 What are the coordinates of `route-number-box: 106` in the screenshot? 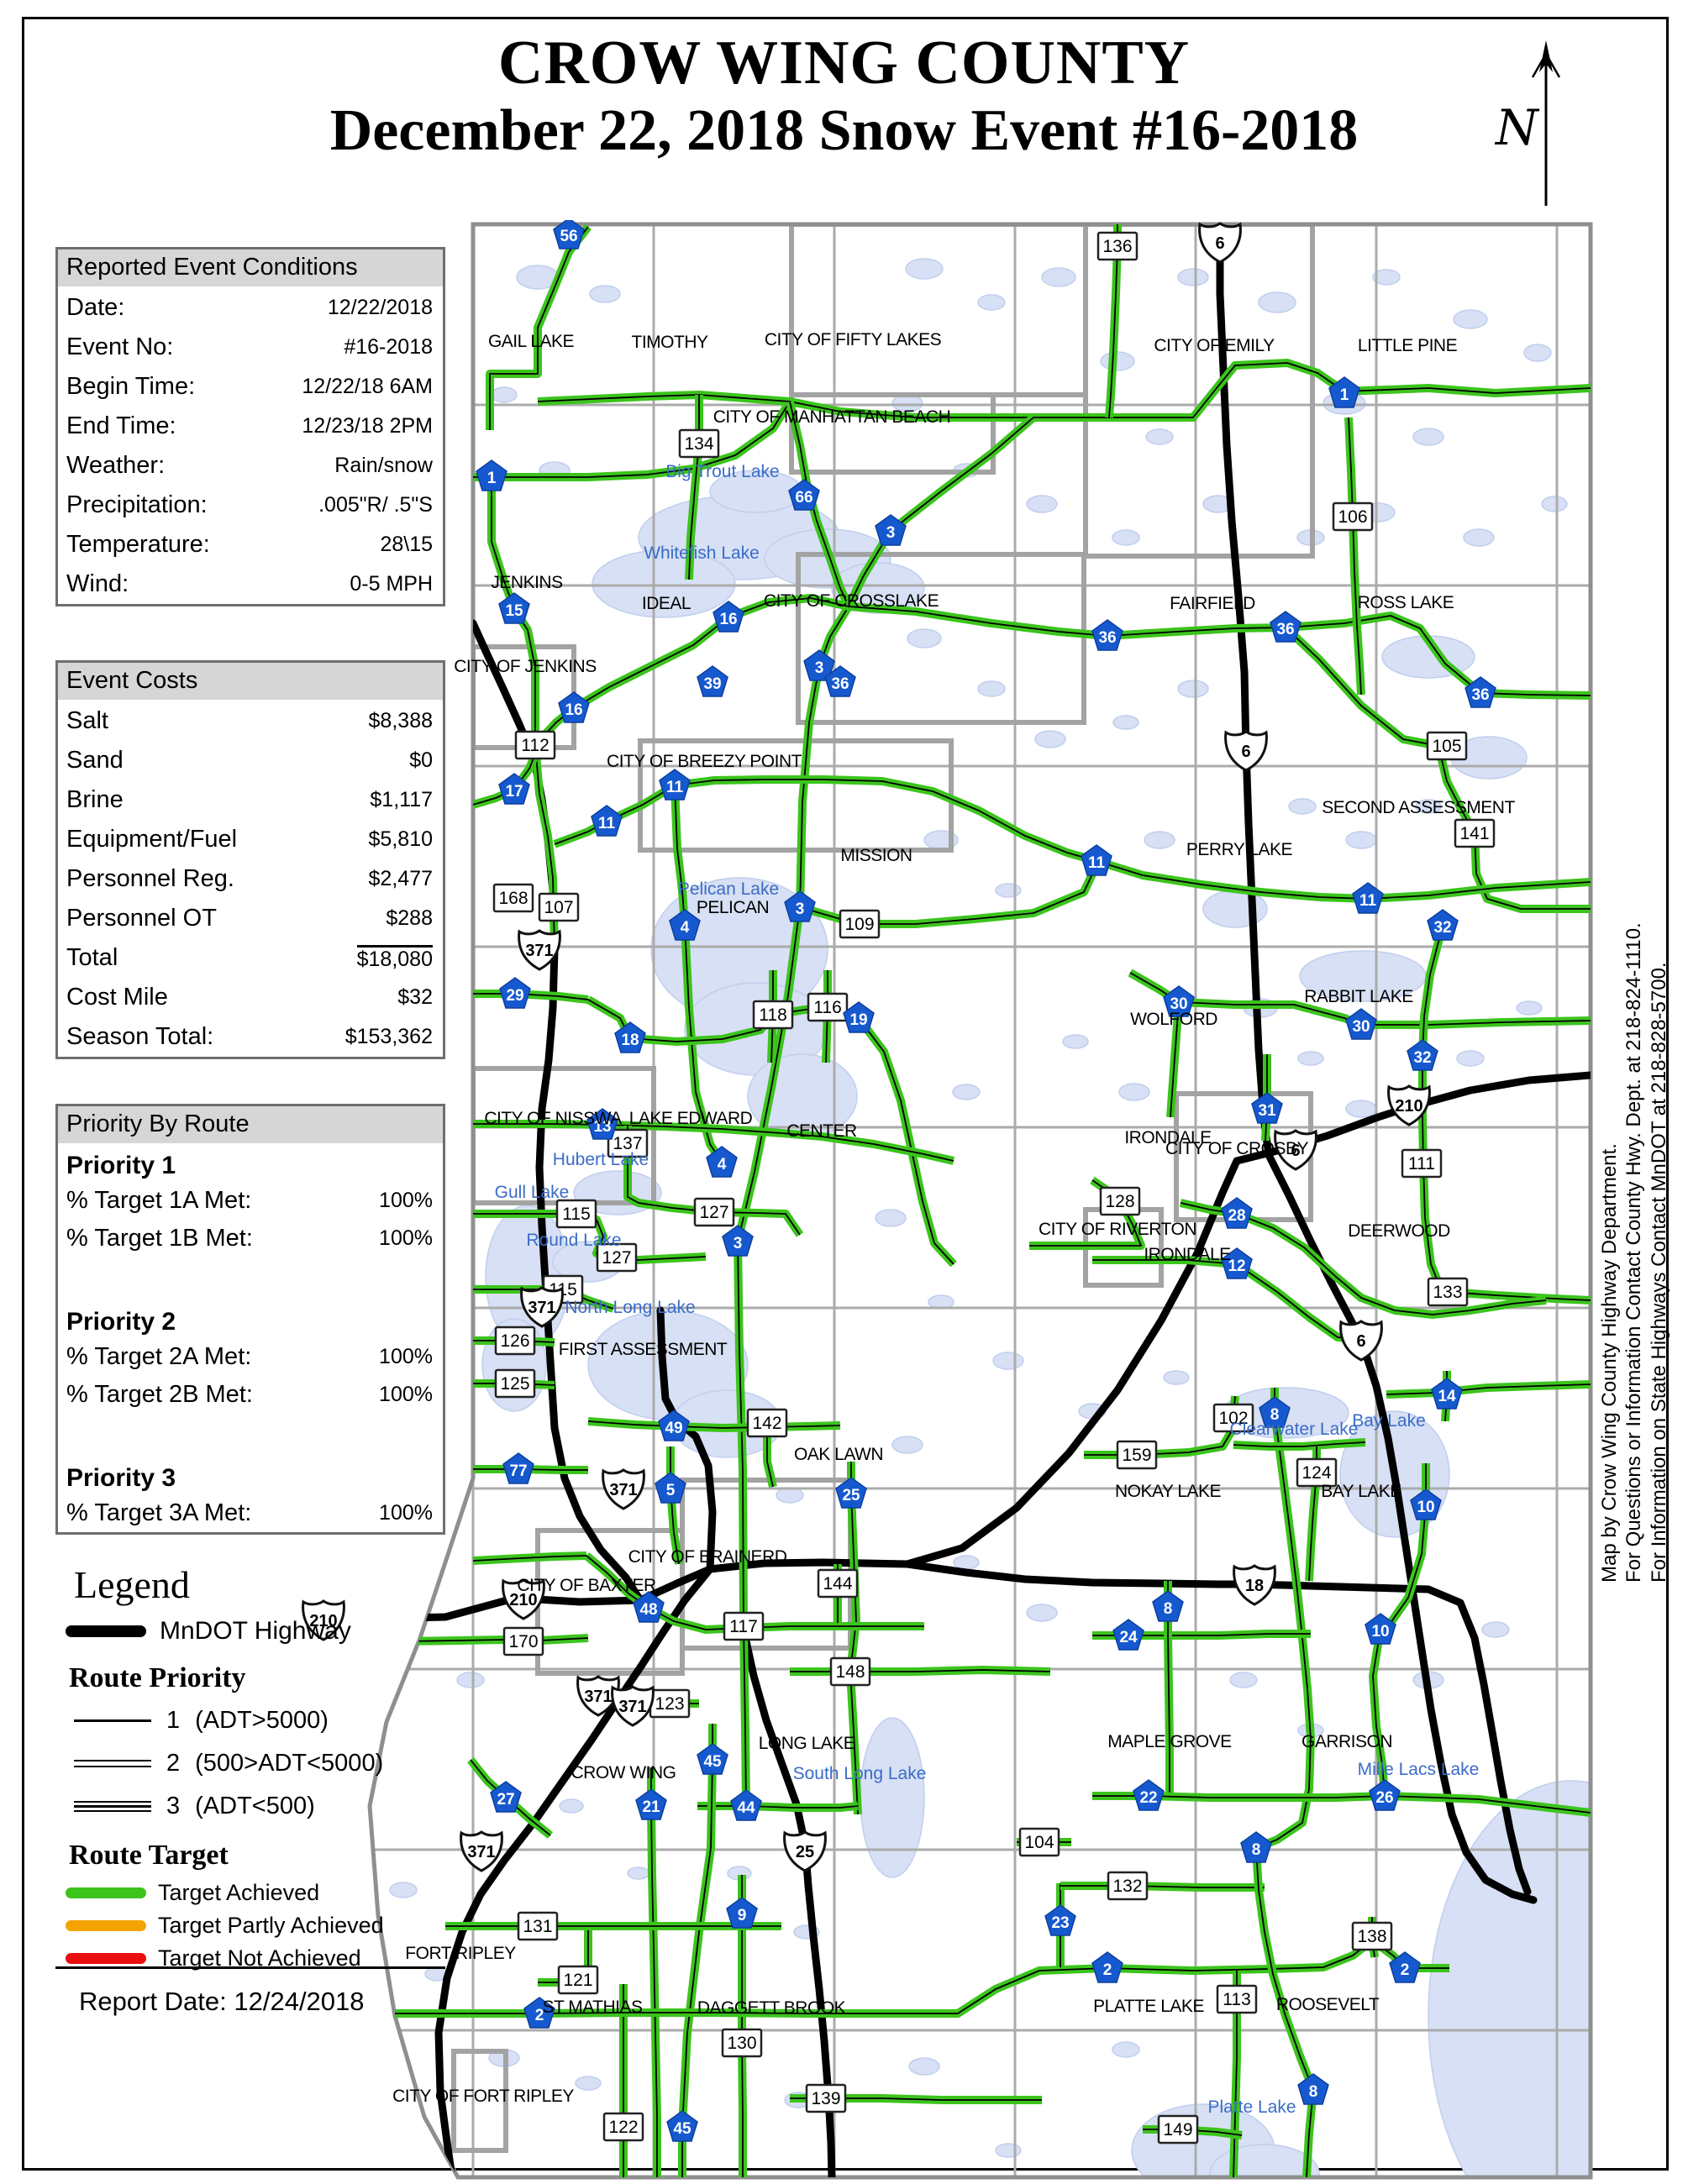 It's located at (1353, 516).